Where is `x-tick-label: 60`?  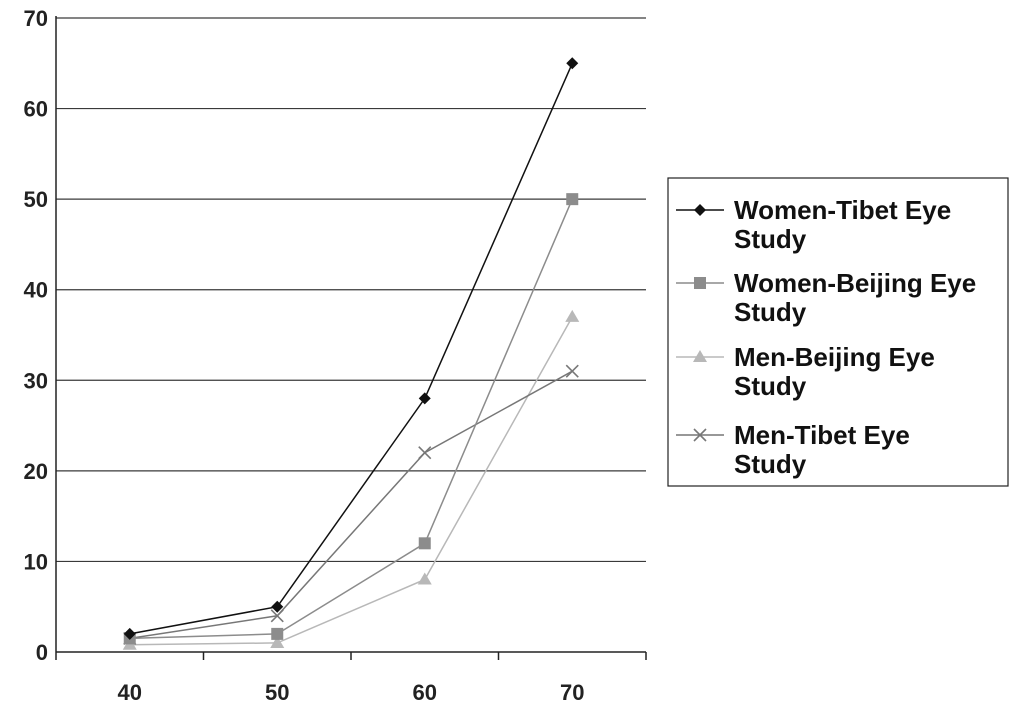
x-tick-label: 60 is located at coordinates (425, 692).